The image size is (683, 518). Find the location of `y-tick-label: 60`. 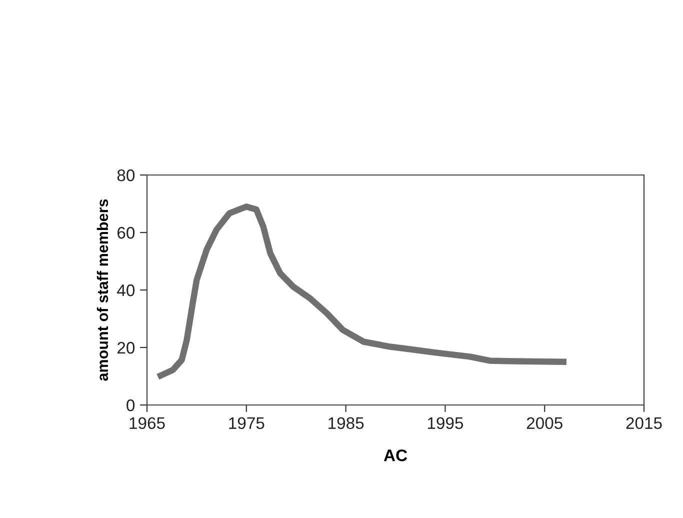

y-tick-label: 60 is located at coordinates (126, 232).